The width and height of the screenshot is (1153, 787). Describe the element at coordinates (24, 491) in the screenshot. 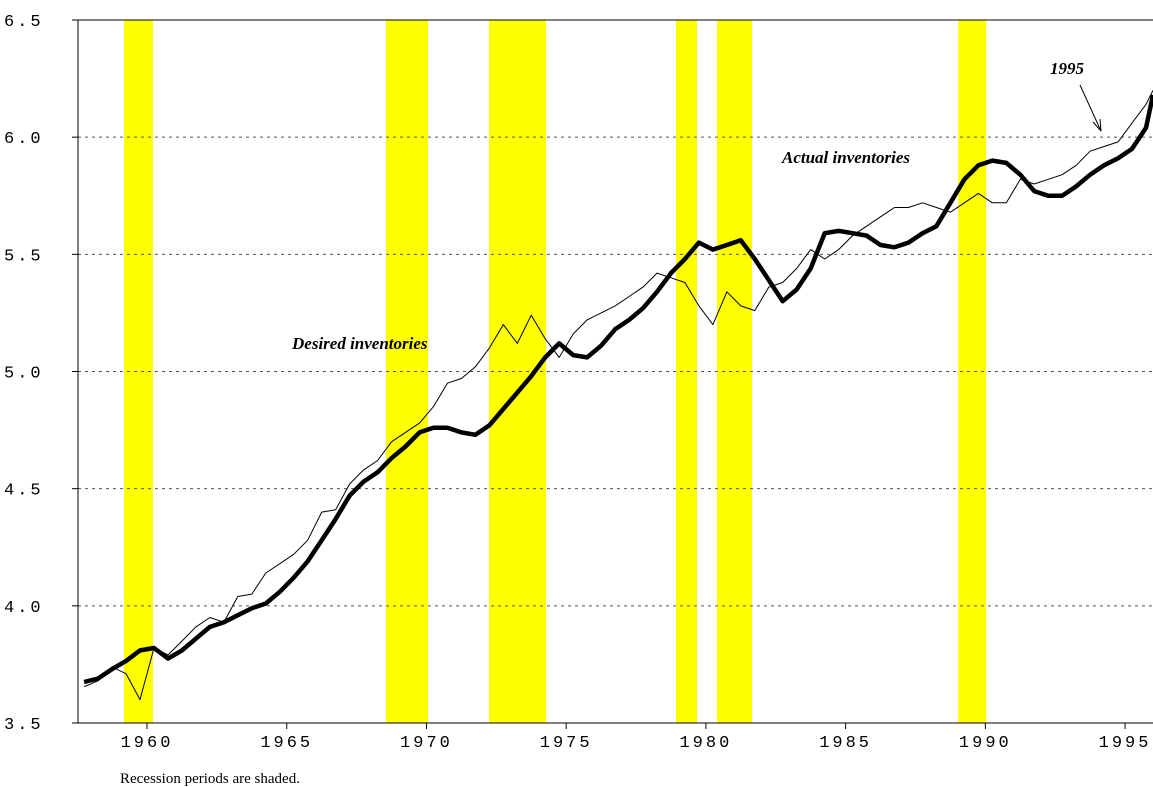

I see `y-tick-label: 4.5` at that location.